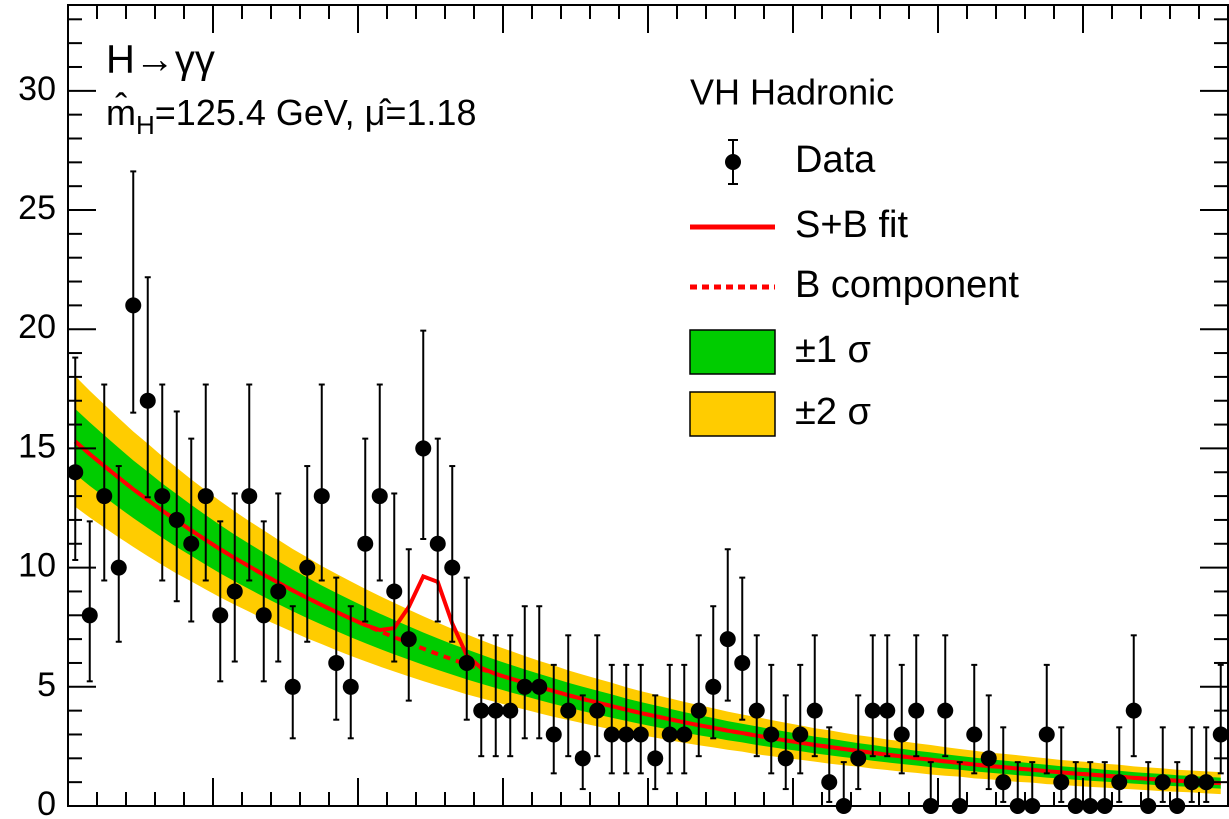 This screenshot has width=1229, height=819. What do you see at coordinates (46, 685) in the screenshot?
I see `y-tick-label: 5` at bounding box center [46, 685].